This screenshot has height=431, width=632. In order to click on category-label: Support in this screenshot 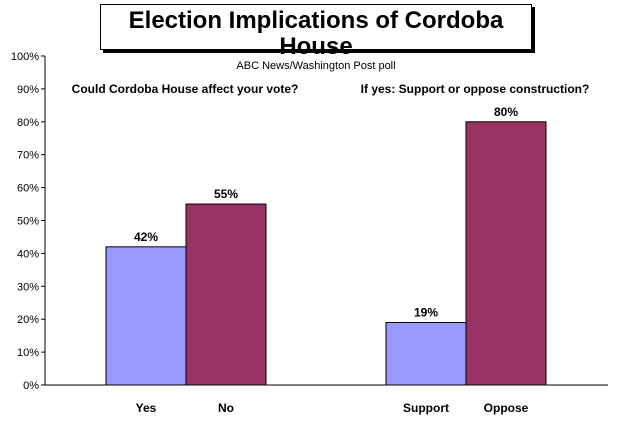, I will do `click(426, 408)`.